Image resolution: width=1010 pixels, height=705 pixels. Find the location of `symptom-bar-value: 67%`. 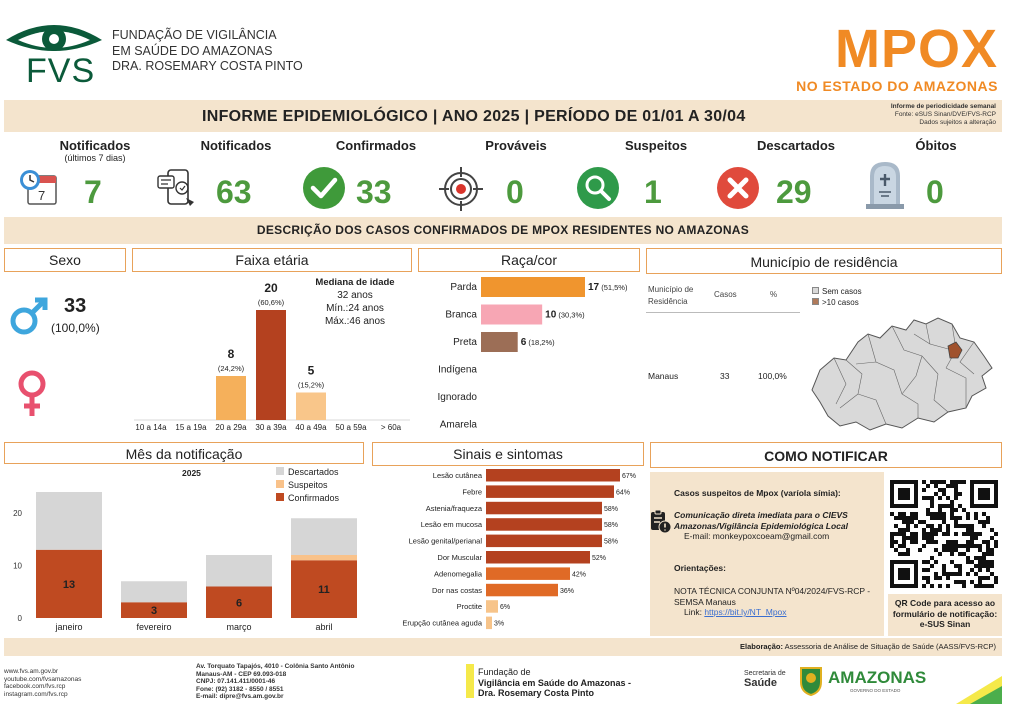

symptom-bar-value: 67% is located at coordinates (629, 476).